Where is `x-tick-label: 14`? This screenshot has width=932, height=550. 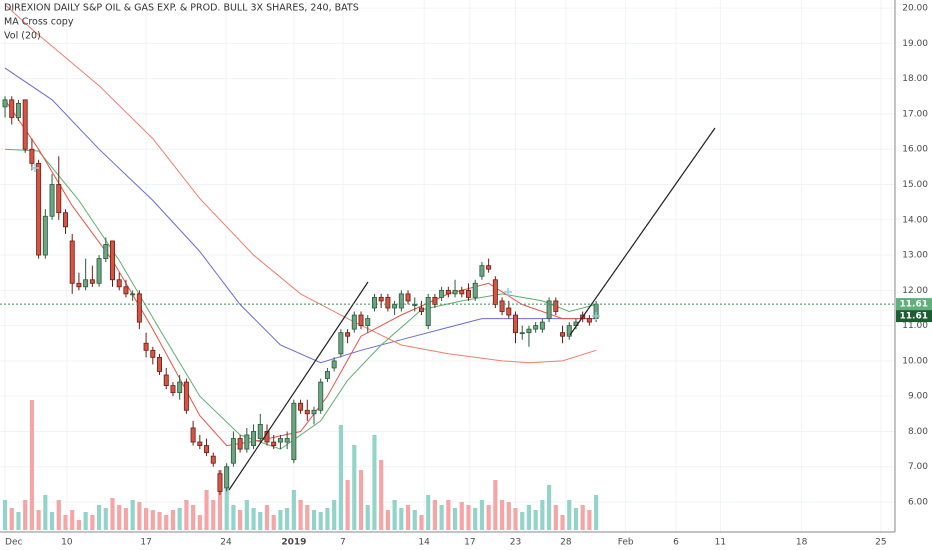 x-tick-label: 14 is located at coordinates (424, 543).